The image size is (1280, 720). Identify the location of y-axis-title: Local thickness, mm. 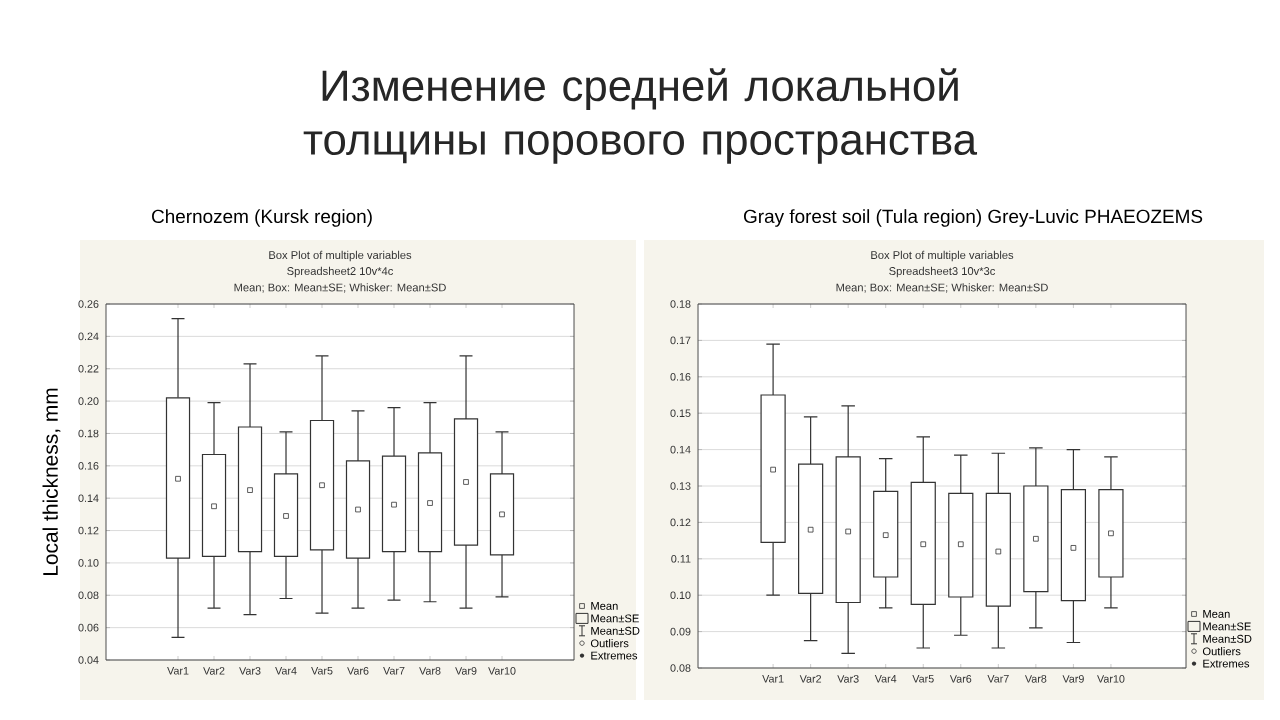
(51, 482).